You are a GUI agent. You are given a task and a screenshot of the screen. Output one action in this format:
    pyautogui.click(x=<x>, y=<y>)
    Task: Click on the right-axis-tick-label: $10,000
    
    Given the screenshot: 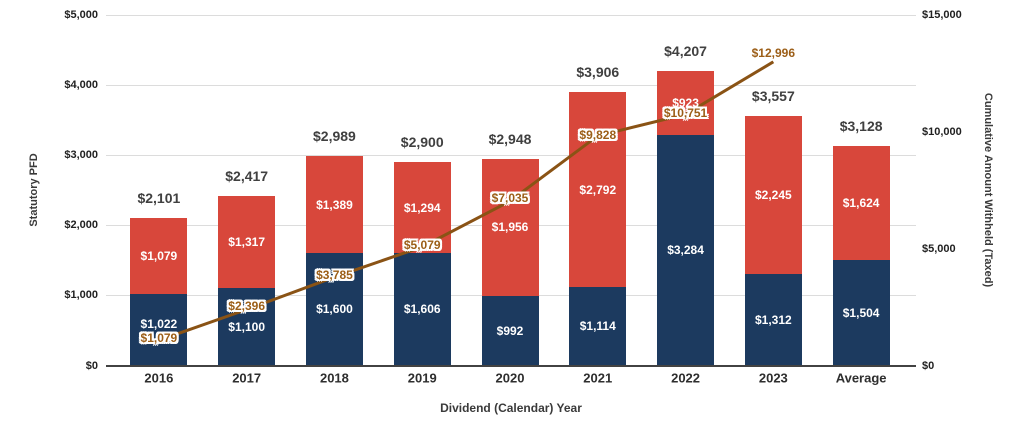 What is the action you would take?
    pyautogui.click(x=942, y=131)
    